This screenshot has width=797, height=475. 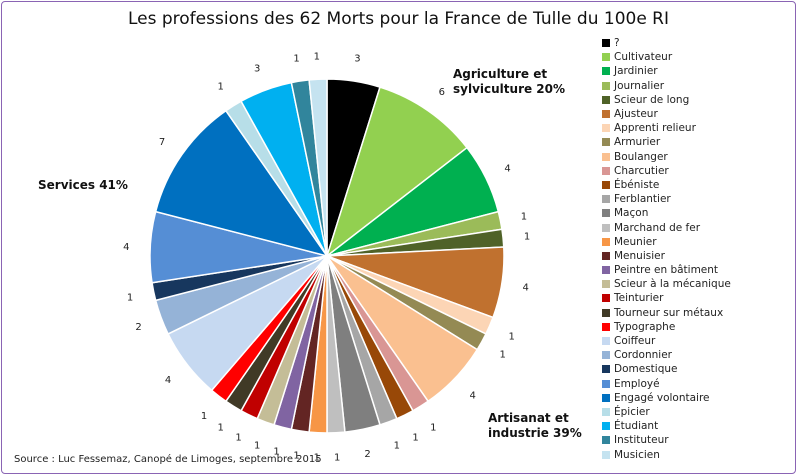 I want to click on value-label-domestique: 1, so click(x=130, y=298).